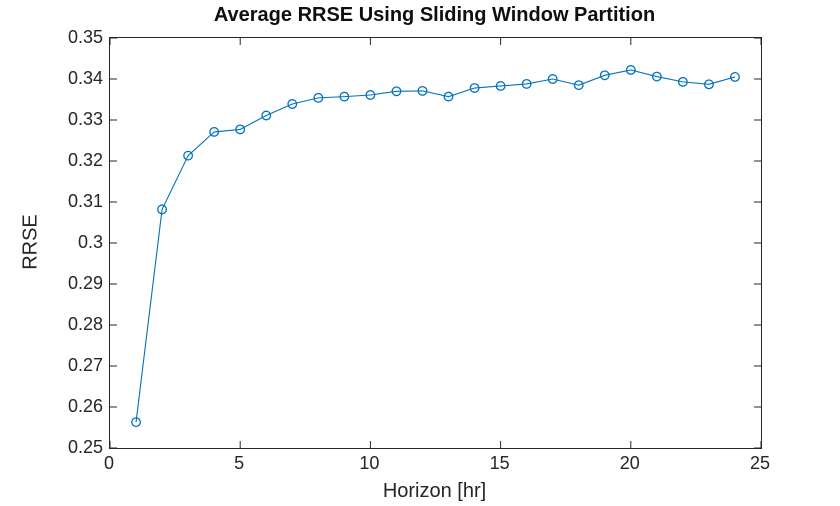 The width and height of the screenshot is (840, 506). Describe the element at coordinates (85, 365) in the screenshot. I see `y-tick-label: 0.27` at that location.